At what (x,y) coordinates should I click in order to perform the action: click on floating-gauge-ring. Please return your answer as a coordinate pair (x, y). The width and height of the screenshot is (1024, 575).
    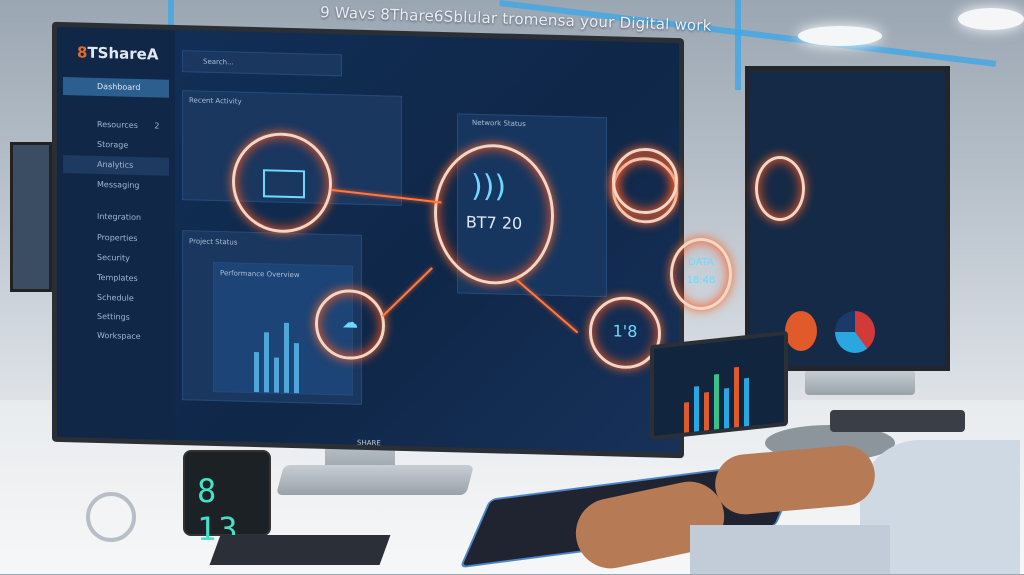
    Looking at the image, I should click on (645, 181).